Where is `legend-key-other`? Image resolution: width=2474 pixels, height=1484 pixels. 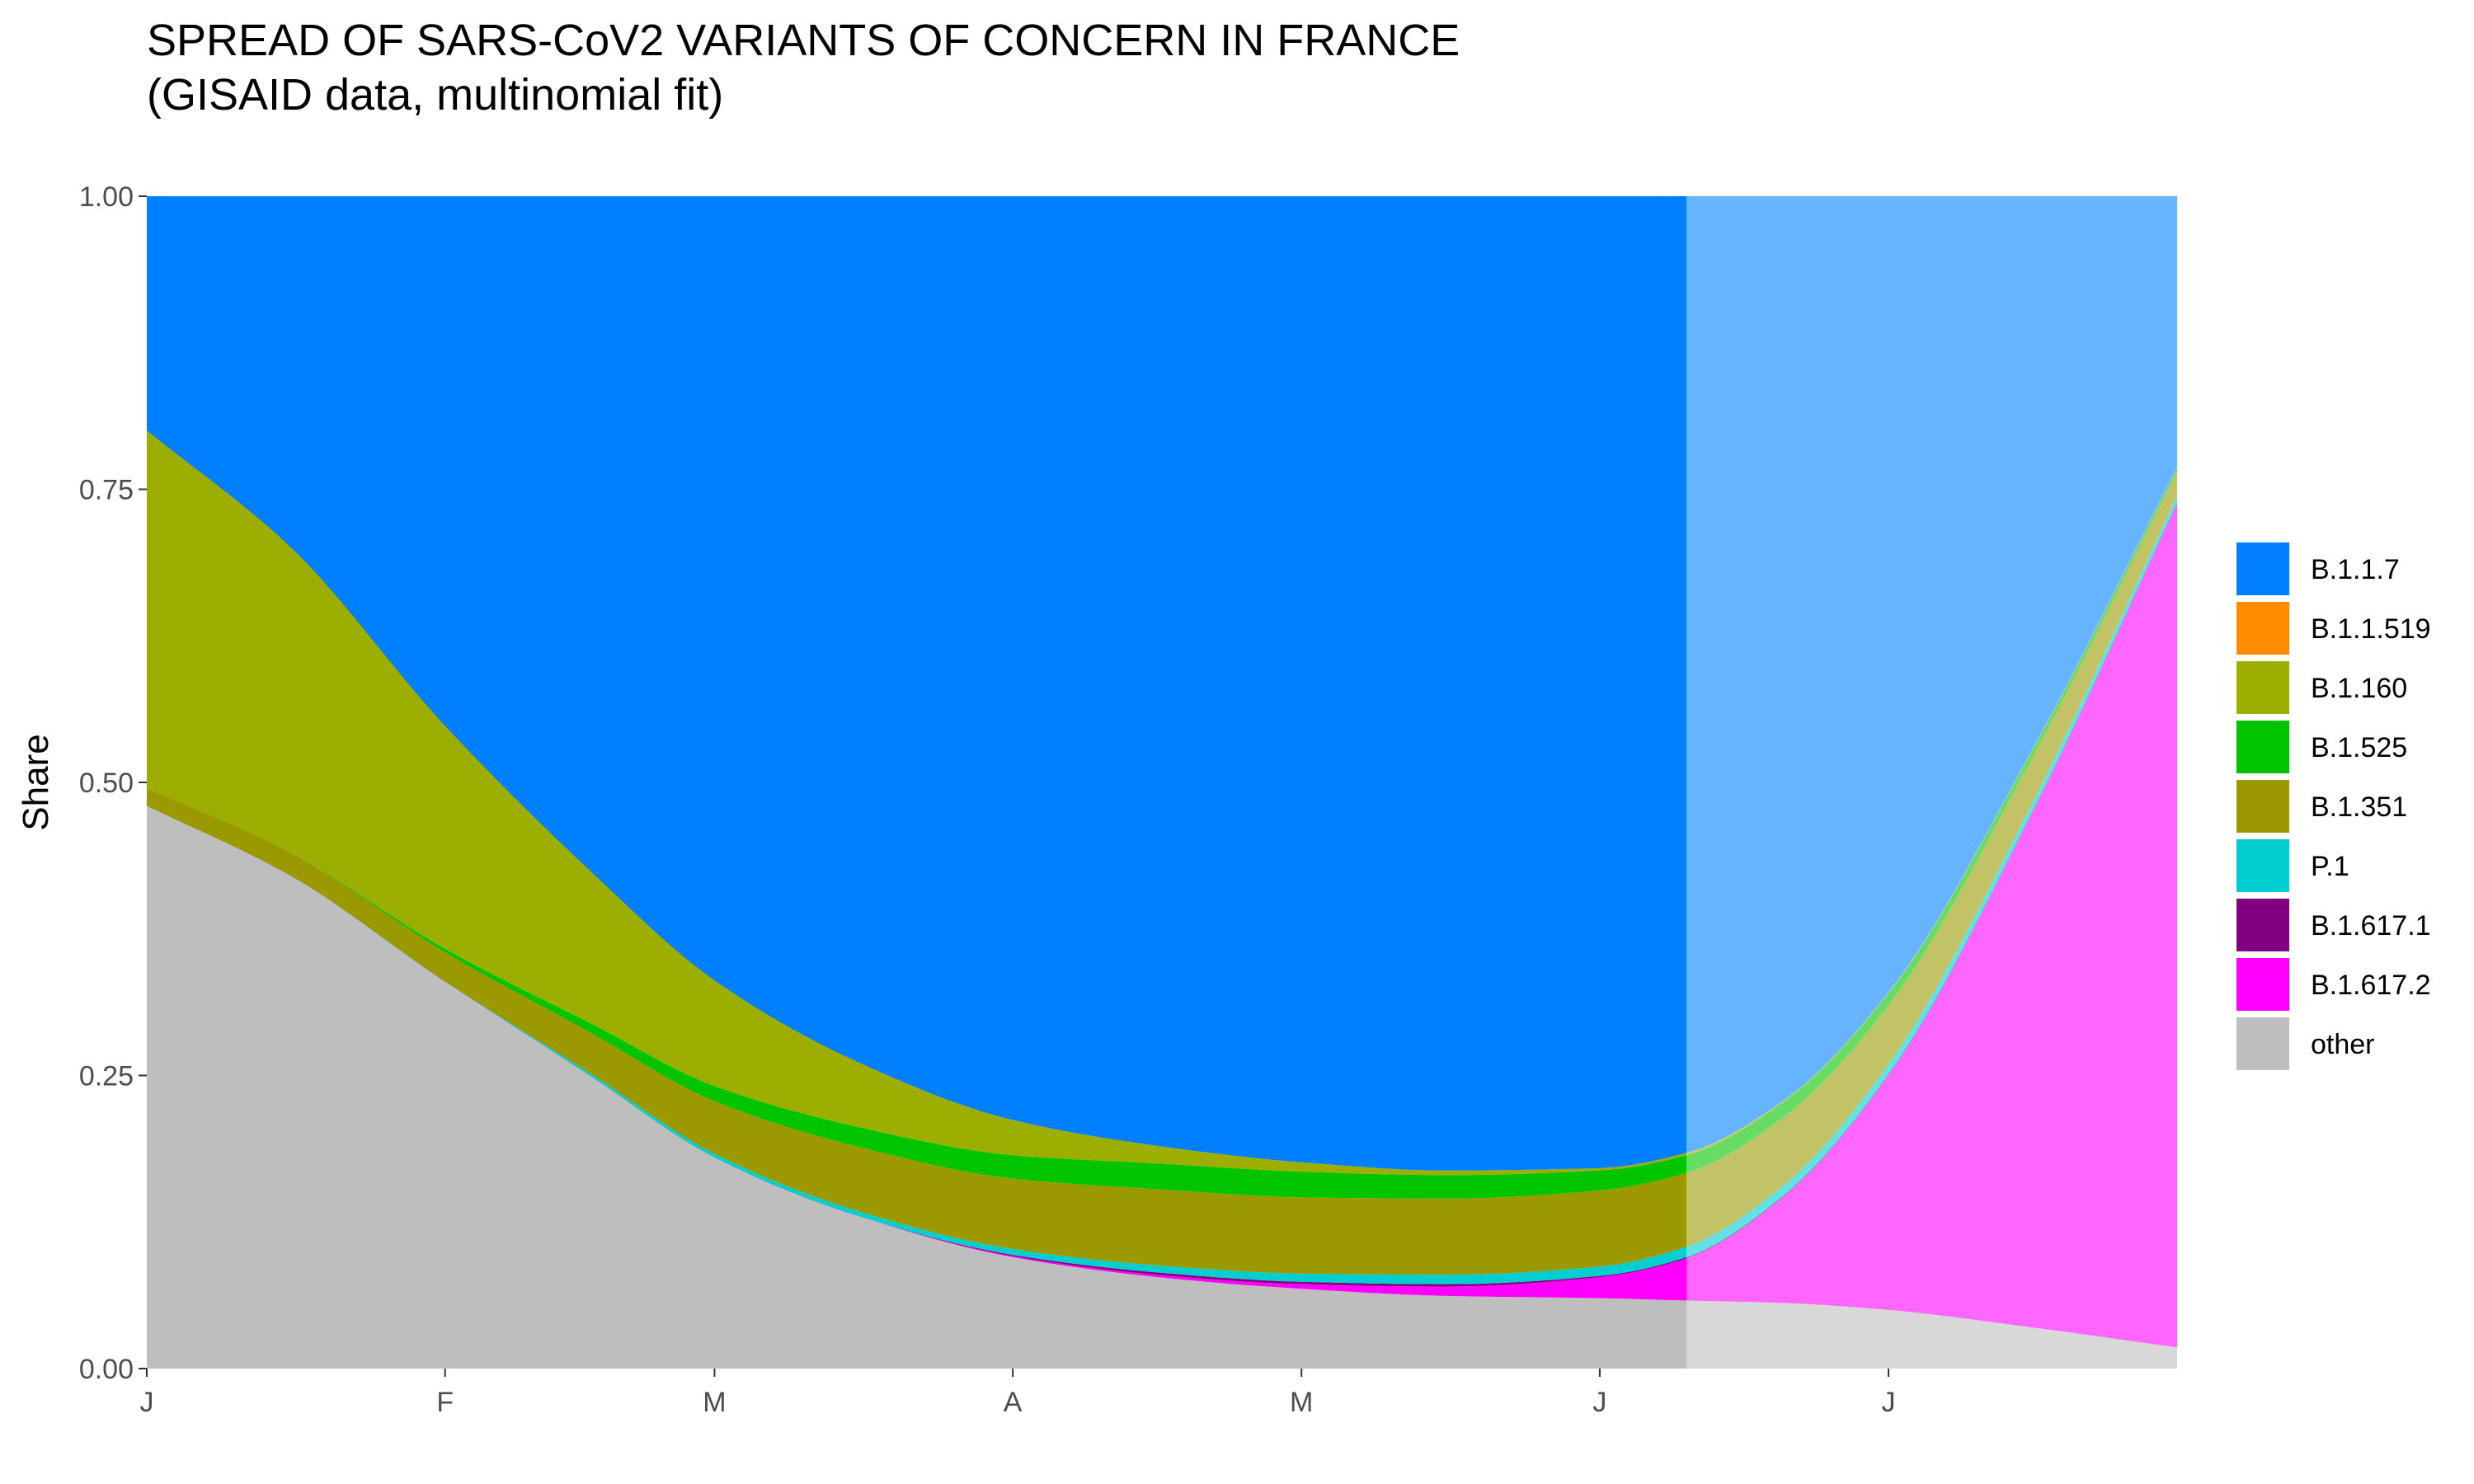
legend-key-other is located at coordinates (2262, 1043).